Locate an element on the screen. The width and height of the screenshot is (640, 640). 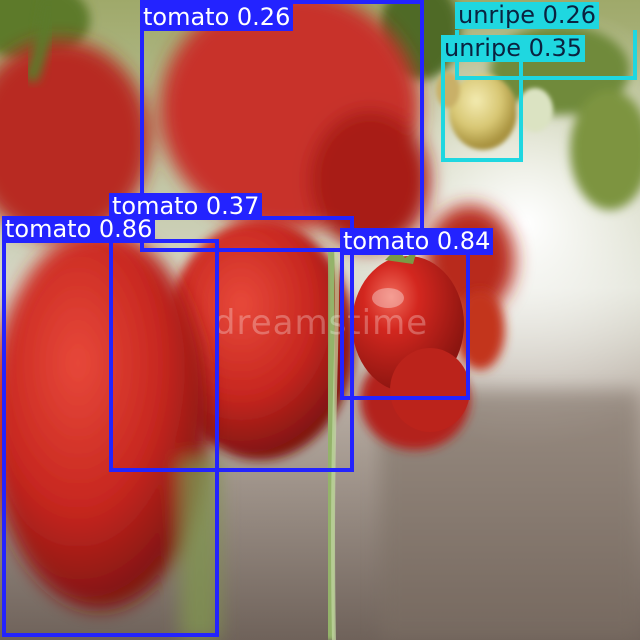
detection-label: tomato 0.26 is located at coordinates (217, 17).